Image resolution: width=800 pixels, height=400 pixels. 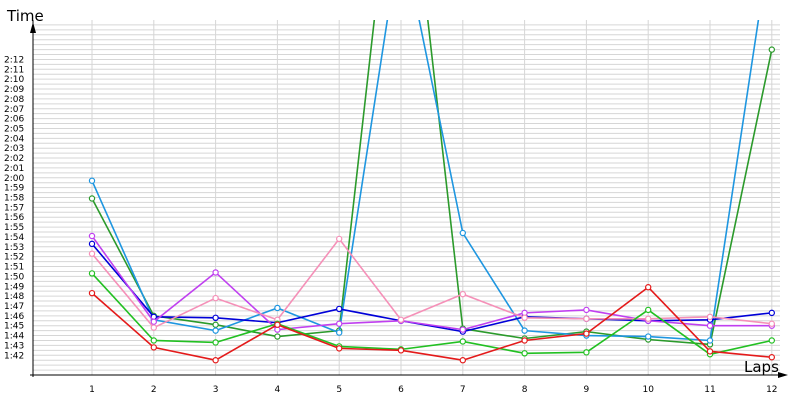 I want to click on y-tick-label: 1:56, so click(x=14, y=218).